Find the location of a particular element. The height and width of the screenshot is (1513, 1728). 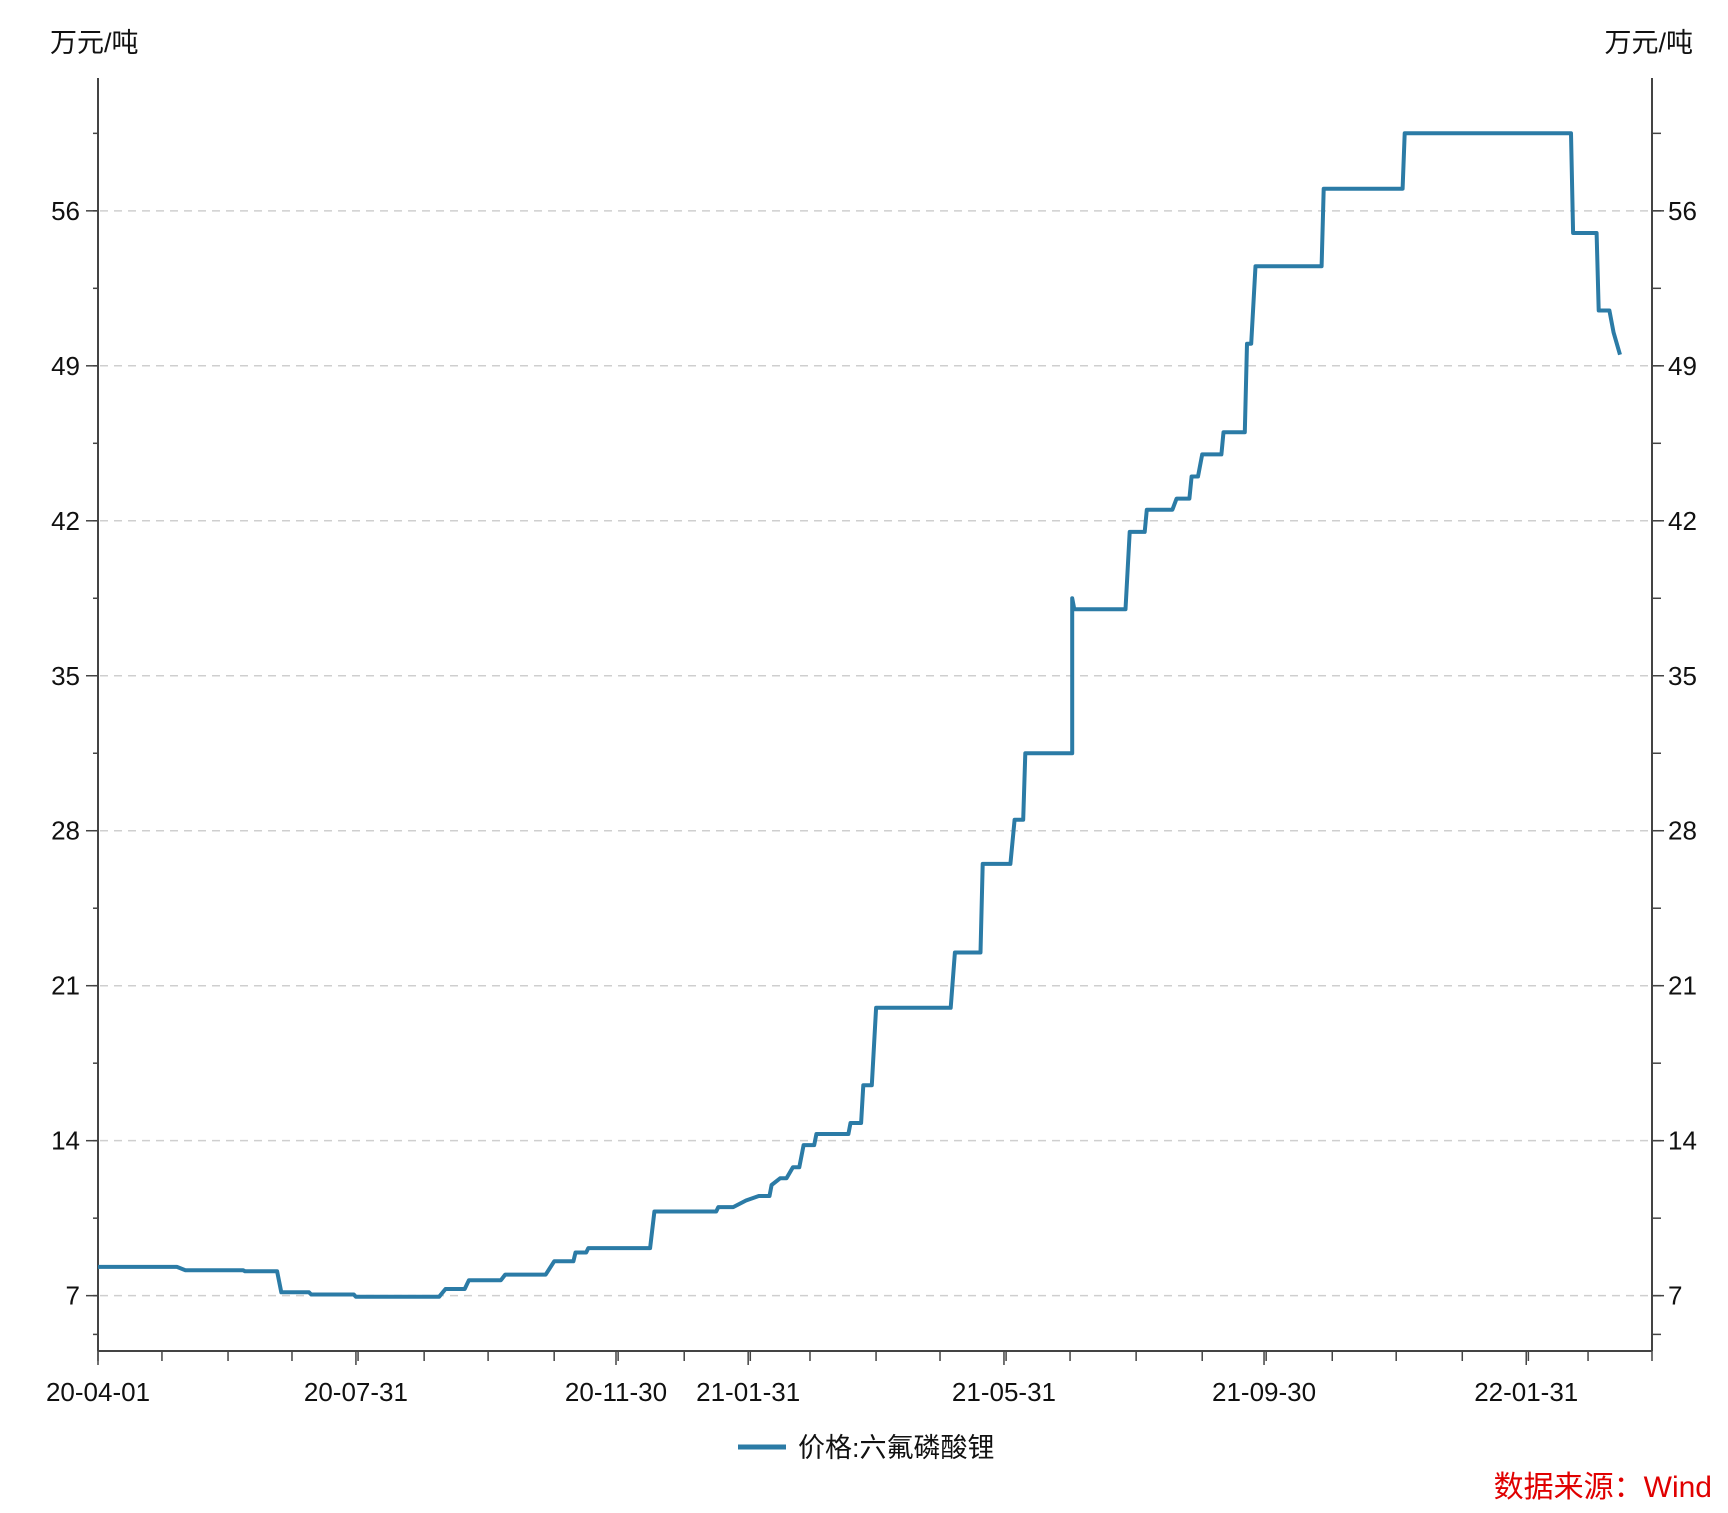

left-y-tick-label: 14 is located at coordinates (65, 1141).